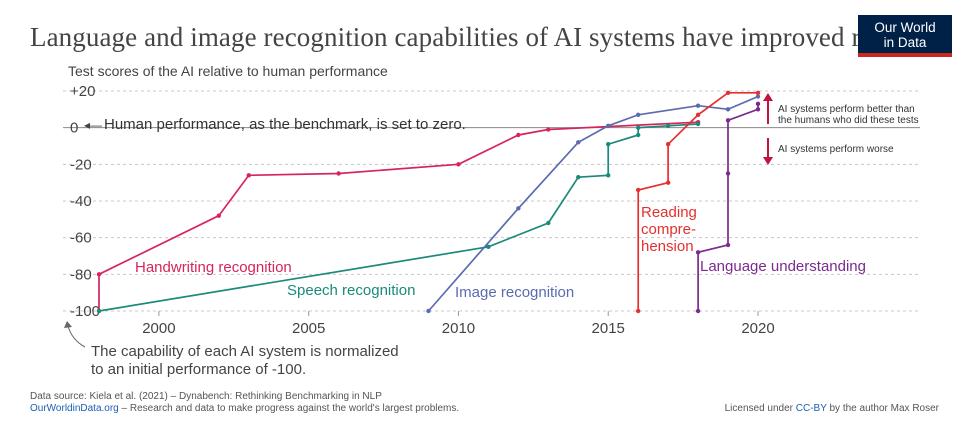 The image size is (979, 426). Describe the element at coordinates (81, 274) in the screenshot. I see `y-tick-label: -80` at that location.